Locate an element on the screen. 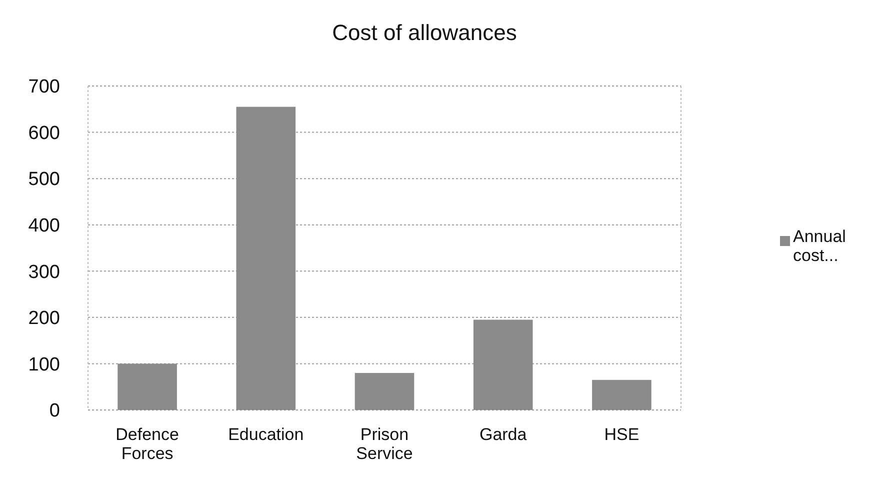 The width and height of the screenshot is (873, 481). y-tick-label: 100 is located at coordinates (44, 365).